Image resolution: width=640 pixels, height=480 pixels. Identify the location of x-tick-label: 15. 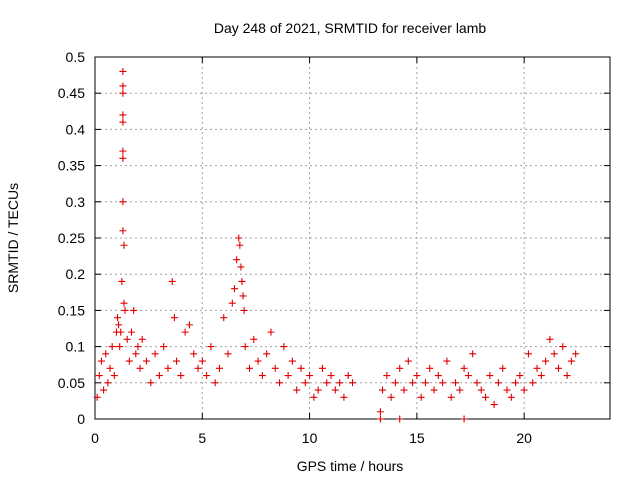
(417, 438).